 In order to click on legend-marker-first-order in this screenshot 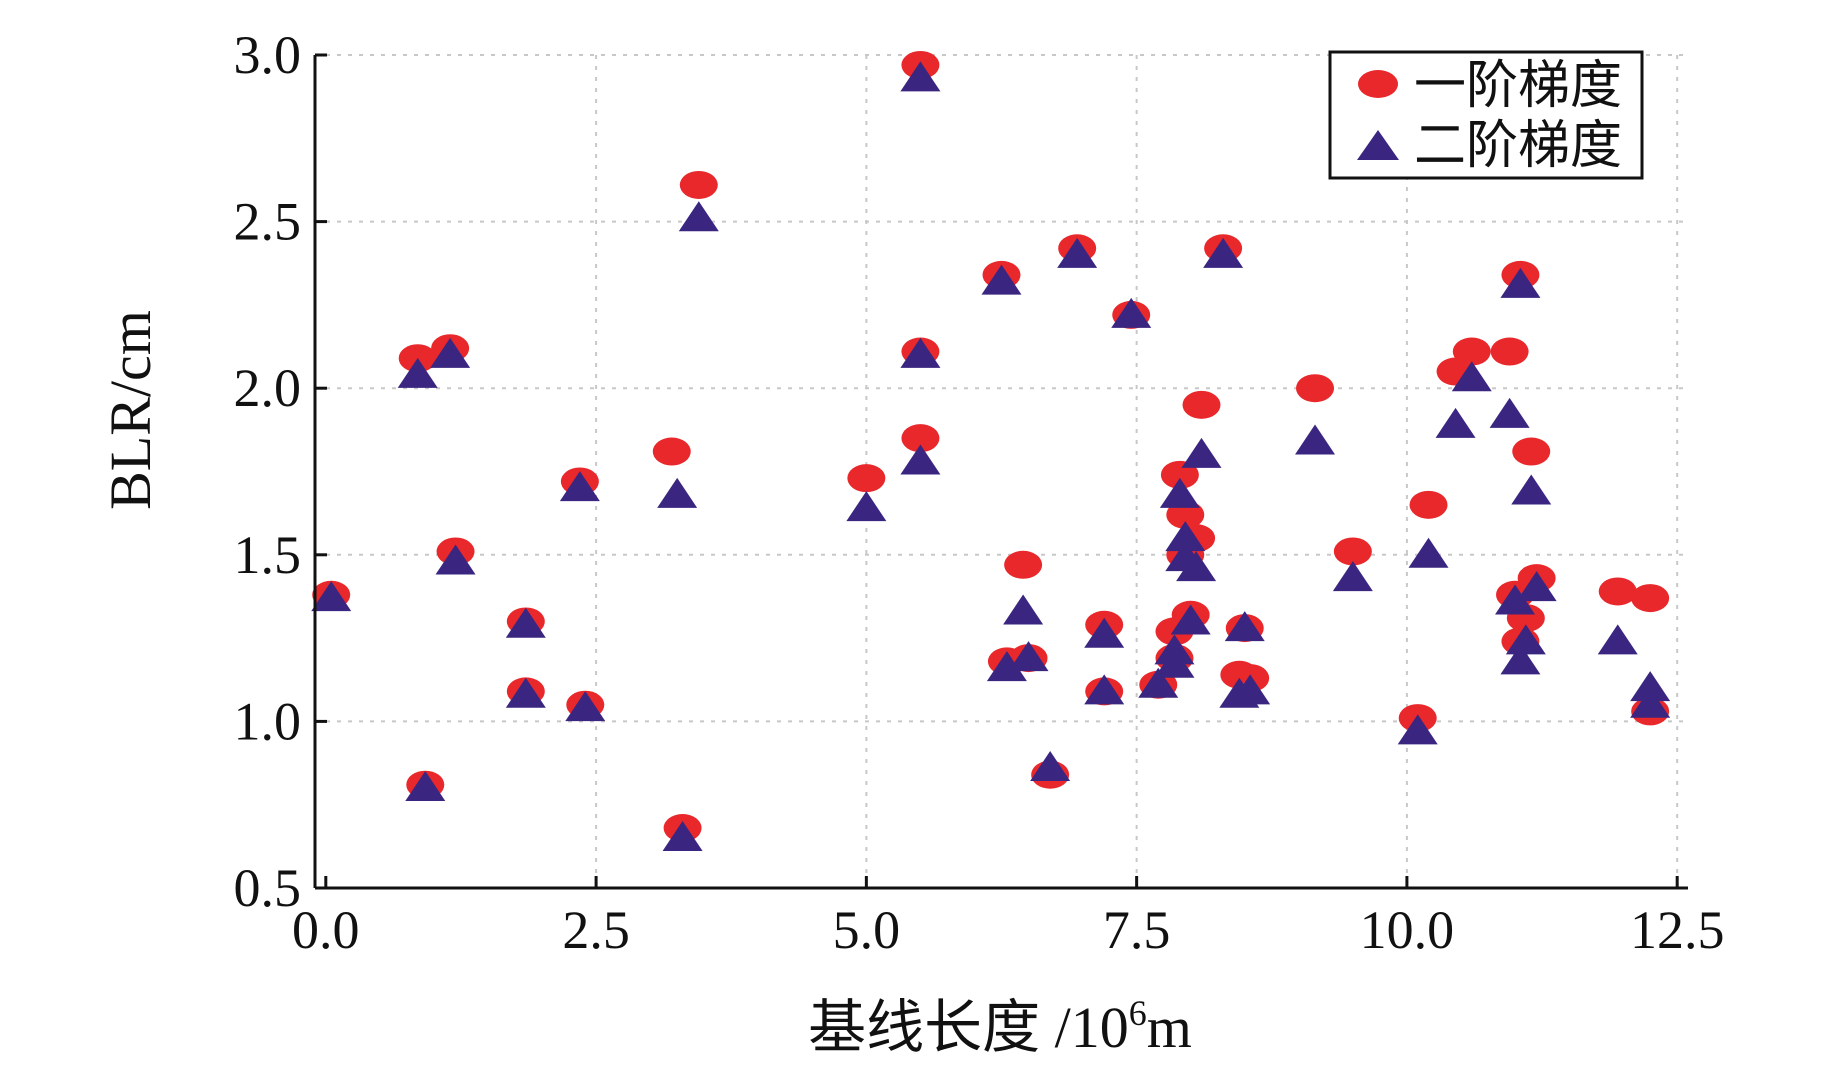, I will do `click(1378, 84)`.